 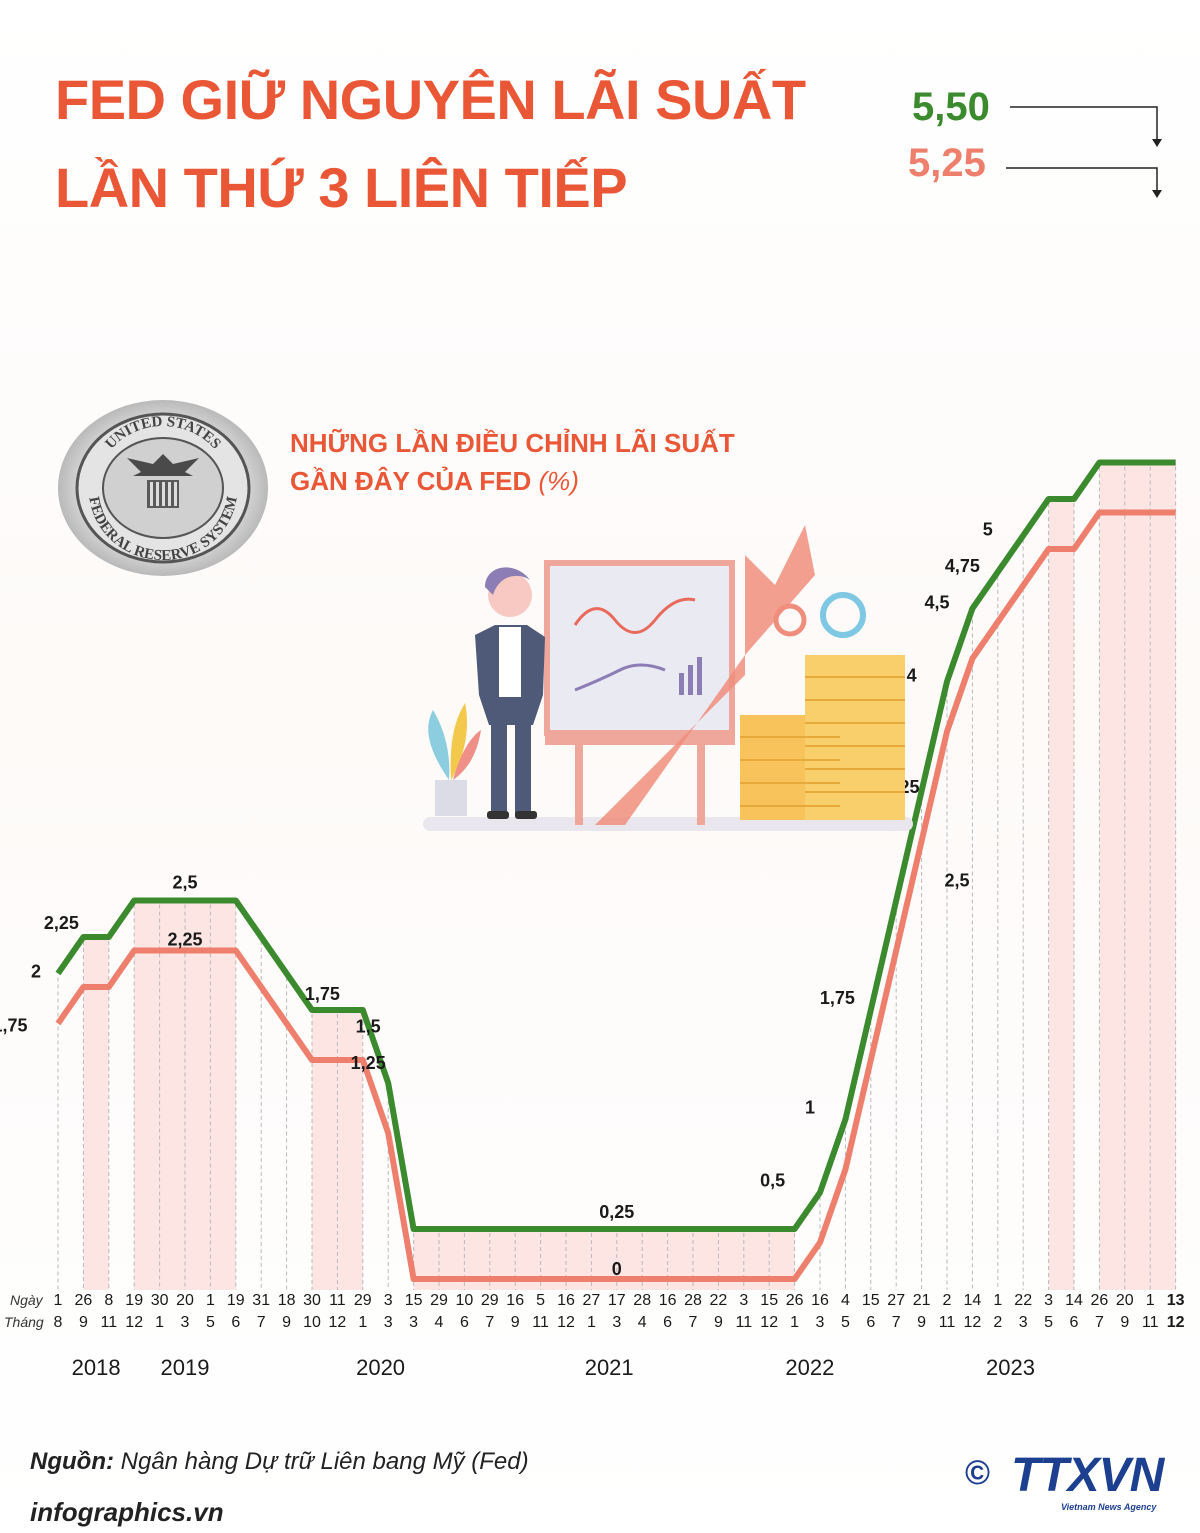 I want to click on value-label: 2,5, so click(x=184, y=883).